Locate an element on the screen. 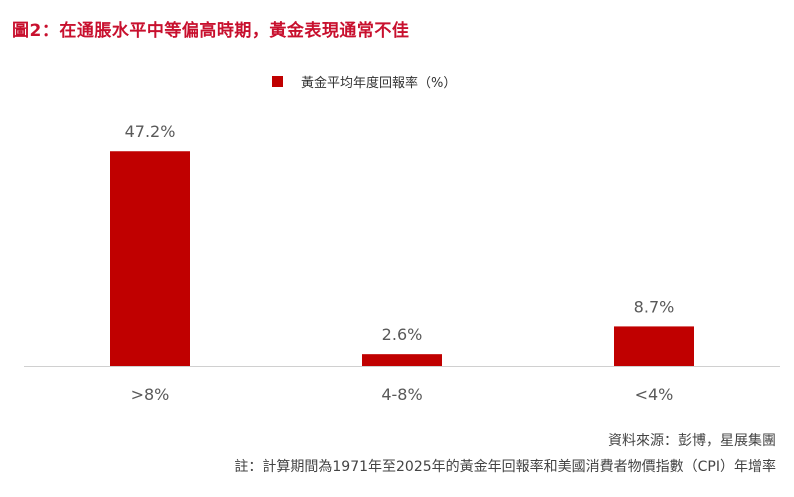 This screenshot has height=497, width=794. data-label-0: 47.2% is located at coordinates (150, 131).